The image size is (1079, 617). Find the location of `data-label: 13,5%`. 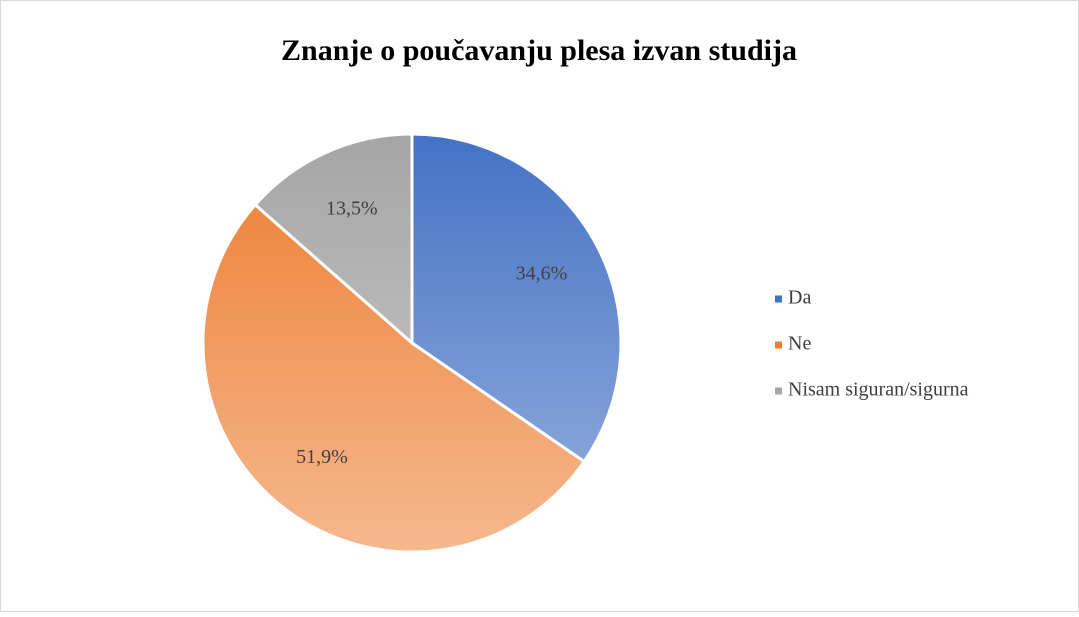

data-label: 13,5% is located at coordinates (352, 208).